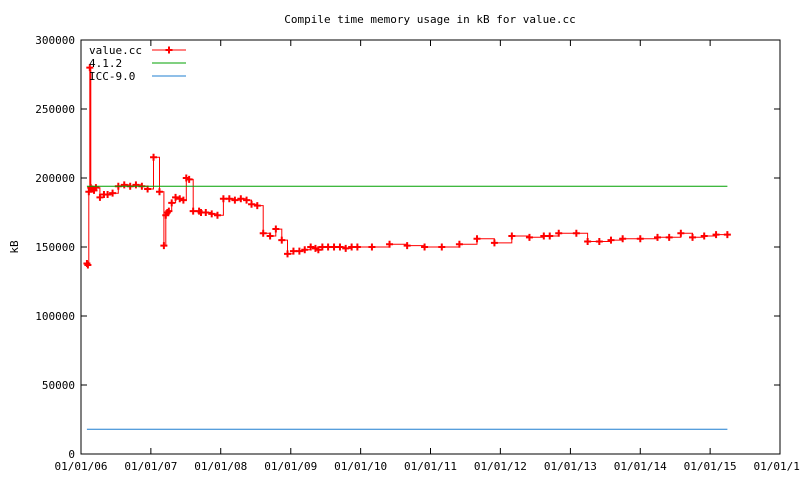 This screenshot has width=800, height=480. I want to click on x-tick-label: 01/01/14, so click(640, 466).